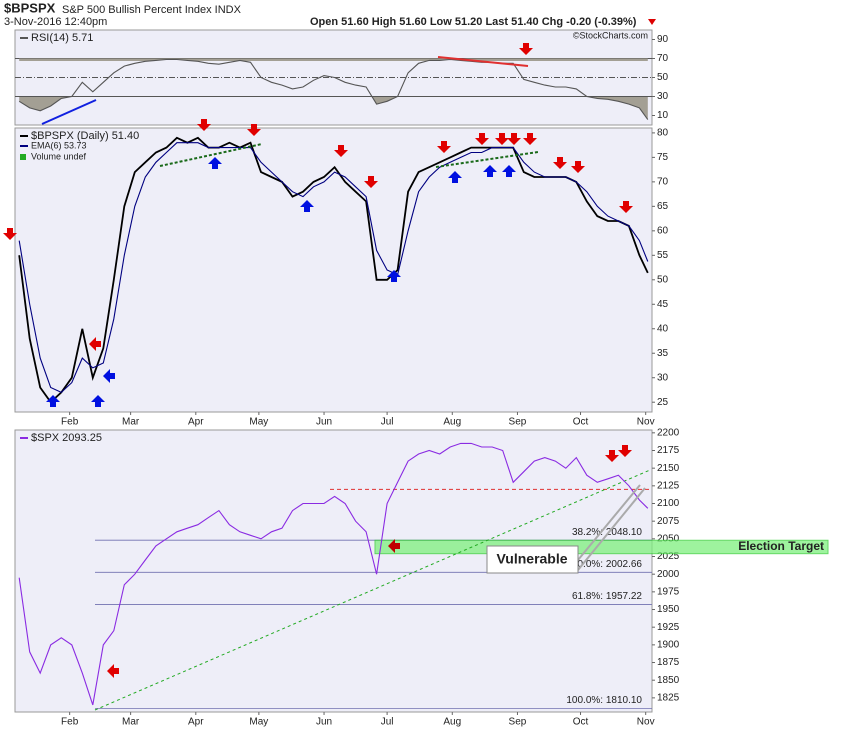 This screenshot has width=850, height=733. What do you see at coordinates (663, 206) in the screenshot?
I see `y-tick-label: 65` at bounding box center [663, 206].